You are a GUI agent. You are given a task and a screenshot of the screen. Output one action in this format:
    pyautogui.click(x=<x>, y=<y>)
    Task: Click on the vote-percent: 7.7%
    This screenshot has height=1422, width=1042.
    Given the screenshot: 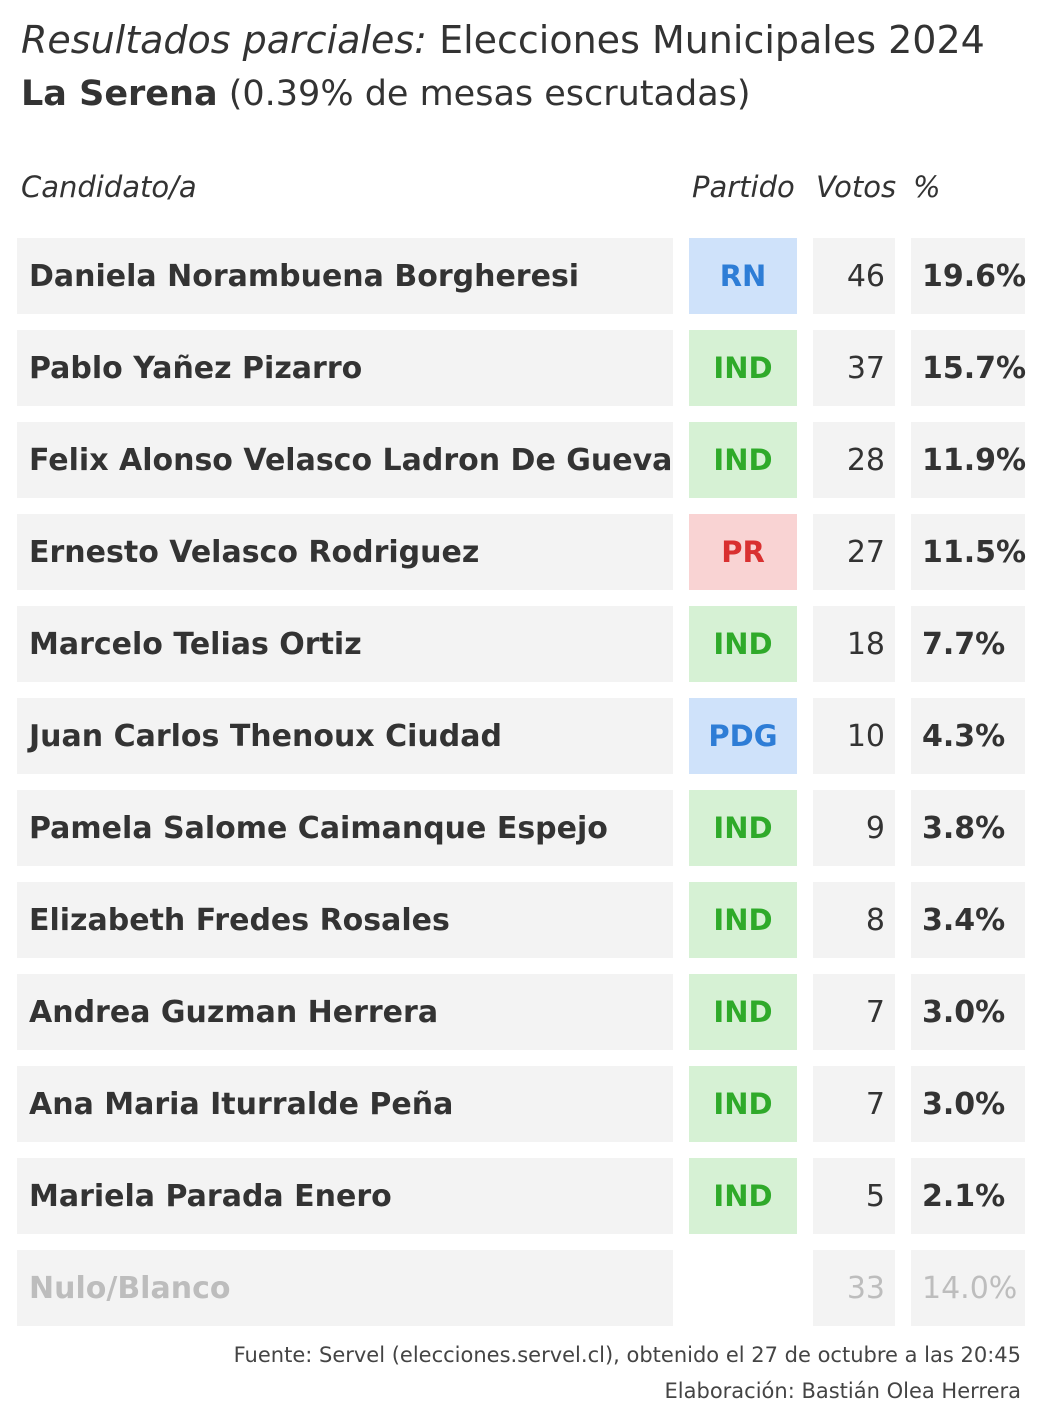 What is the action you would take?
    pyautogui.click(x=968, y=644)
    